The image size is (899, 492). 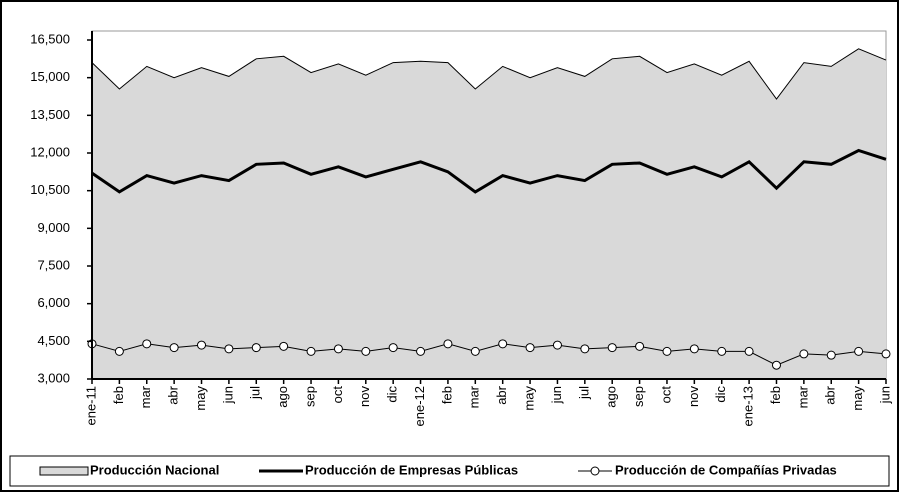 What do you see at coordinates (53, 302) in the screenshot?
I see `y-tick-label: 6,000` at bounding box center [53, 302].